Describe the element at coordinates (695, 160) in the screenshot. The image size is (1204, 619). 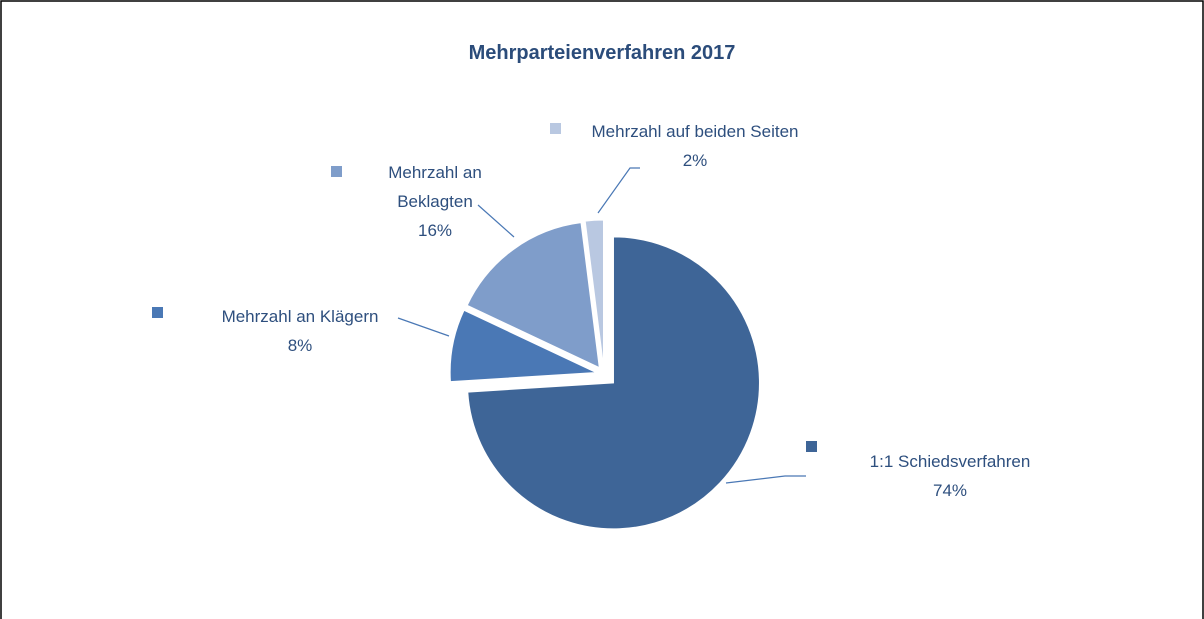
I see `value-label: 2%` at that location.